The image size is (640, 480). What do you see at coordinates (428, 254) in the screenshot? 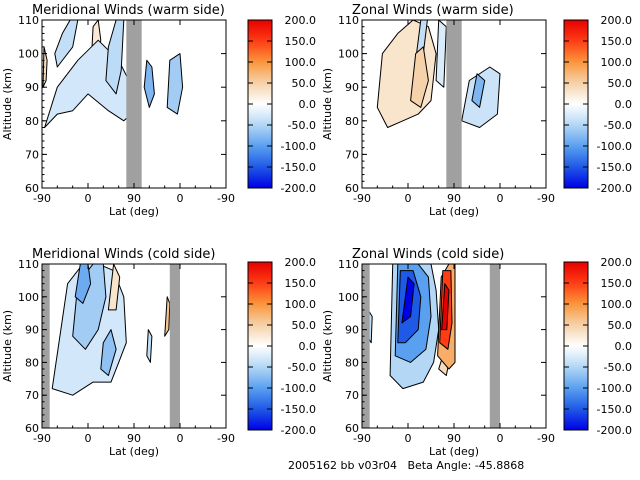
I see `panel-title: Zonal Winds (cold side)` at bounding box center [428, 254].